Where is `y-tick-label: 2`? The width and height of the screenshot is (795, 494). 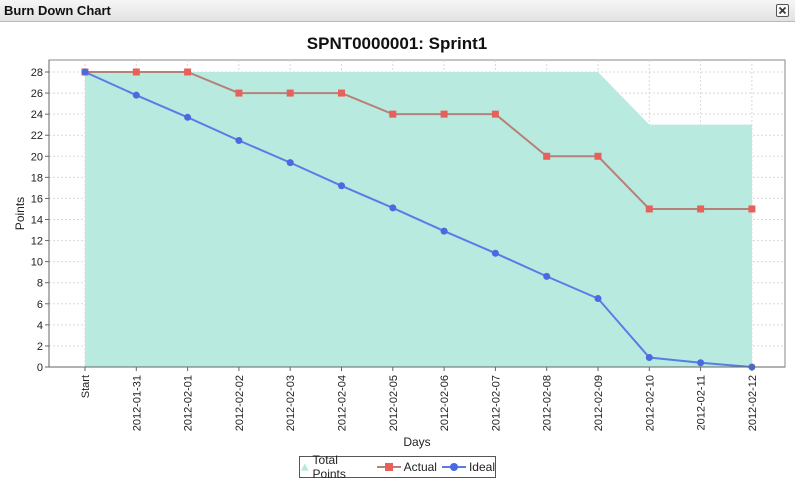
y-tick-label: 2 is located at coordinates (40, 347).